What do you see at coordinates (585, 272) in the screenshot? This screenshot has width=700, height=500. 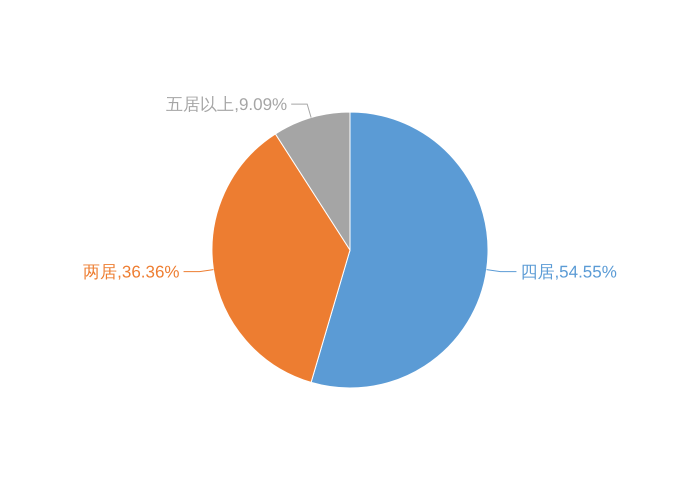 I see `data-label: ,54.55%` at bounding box center [585, 272].